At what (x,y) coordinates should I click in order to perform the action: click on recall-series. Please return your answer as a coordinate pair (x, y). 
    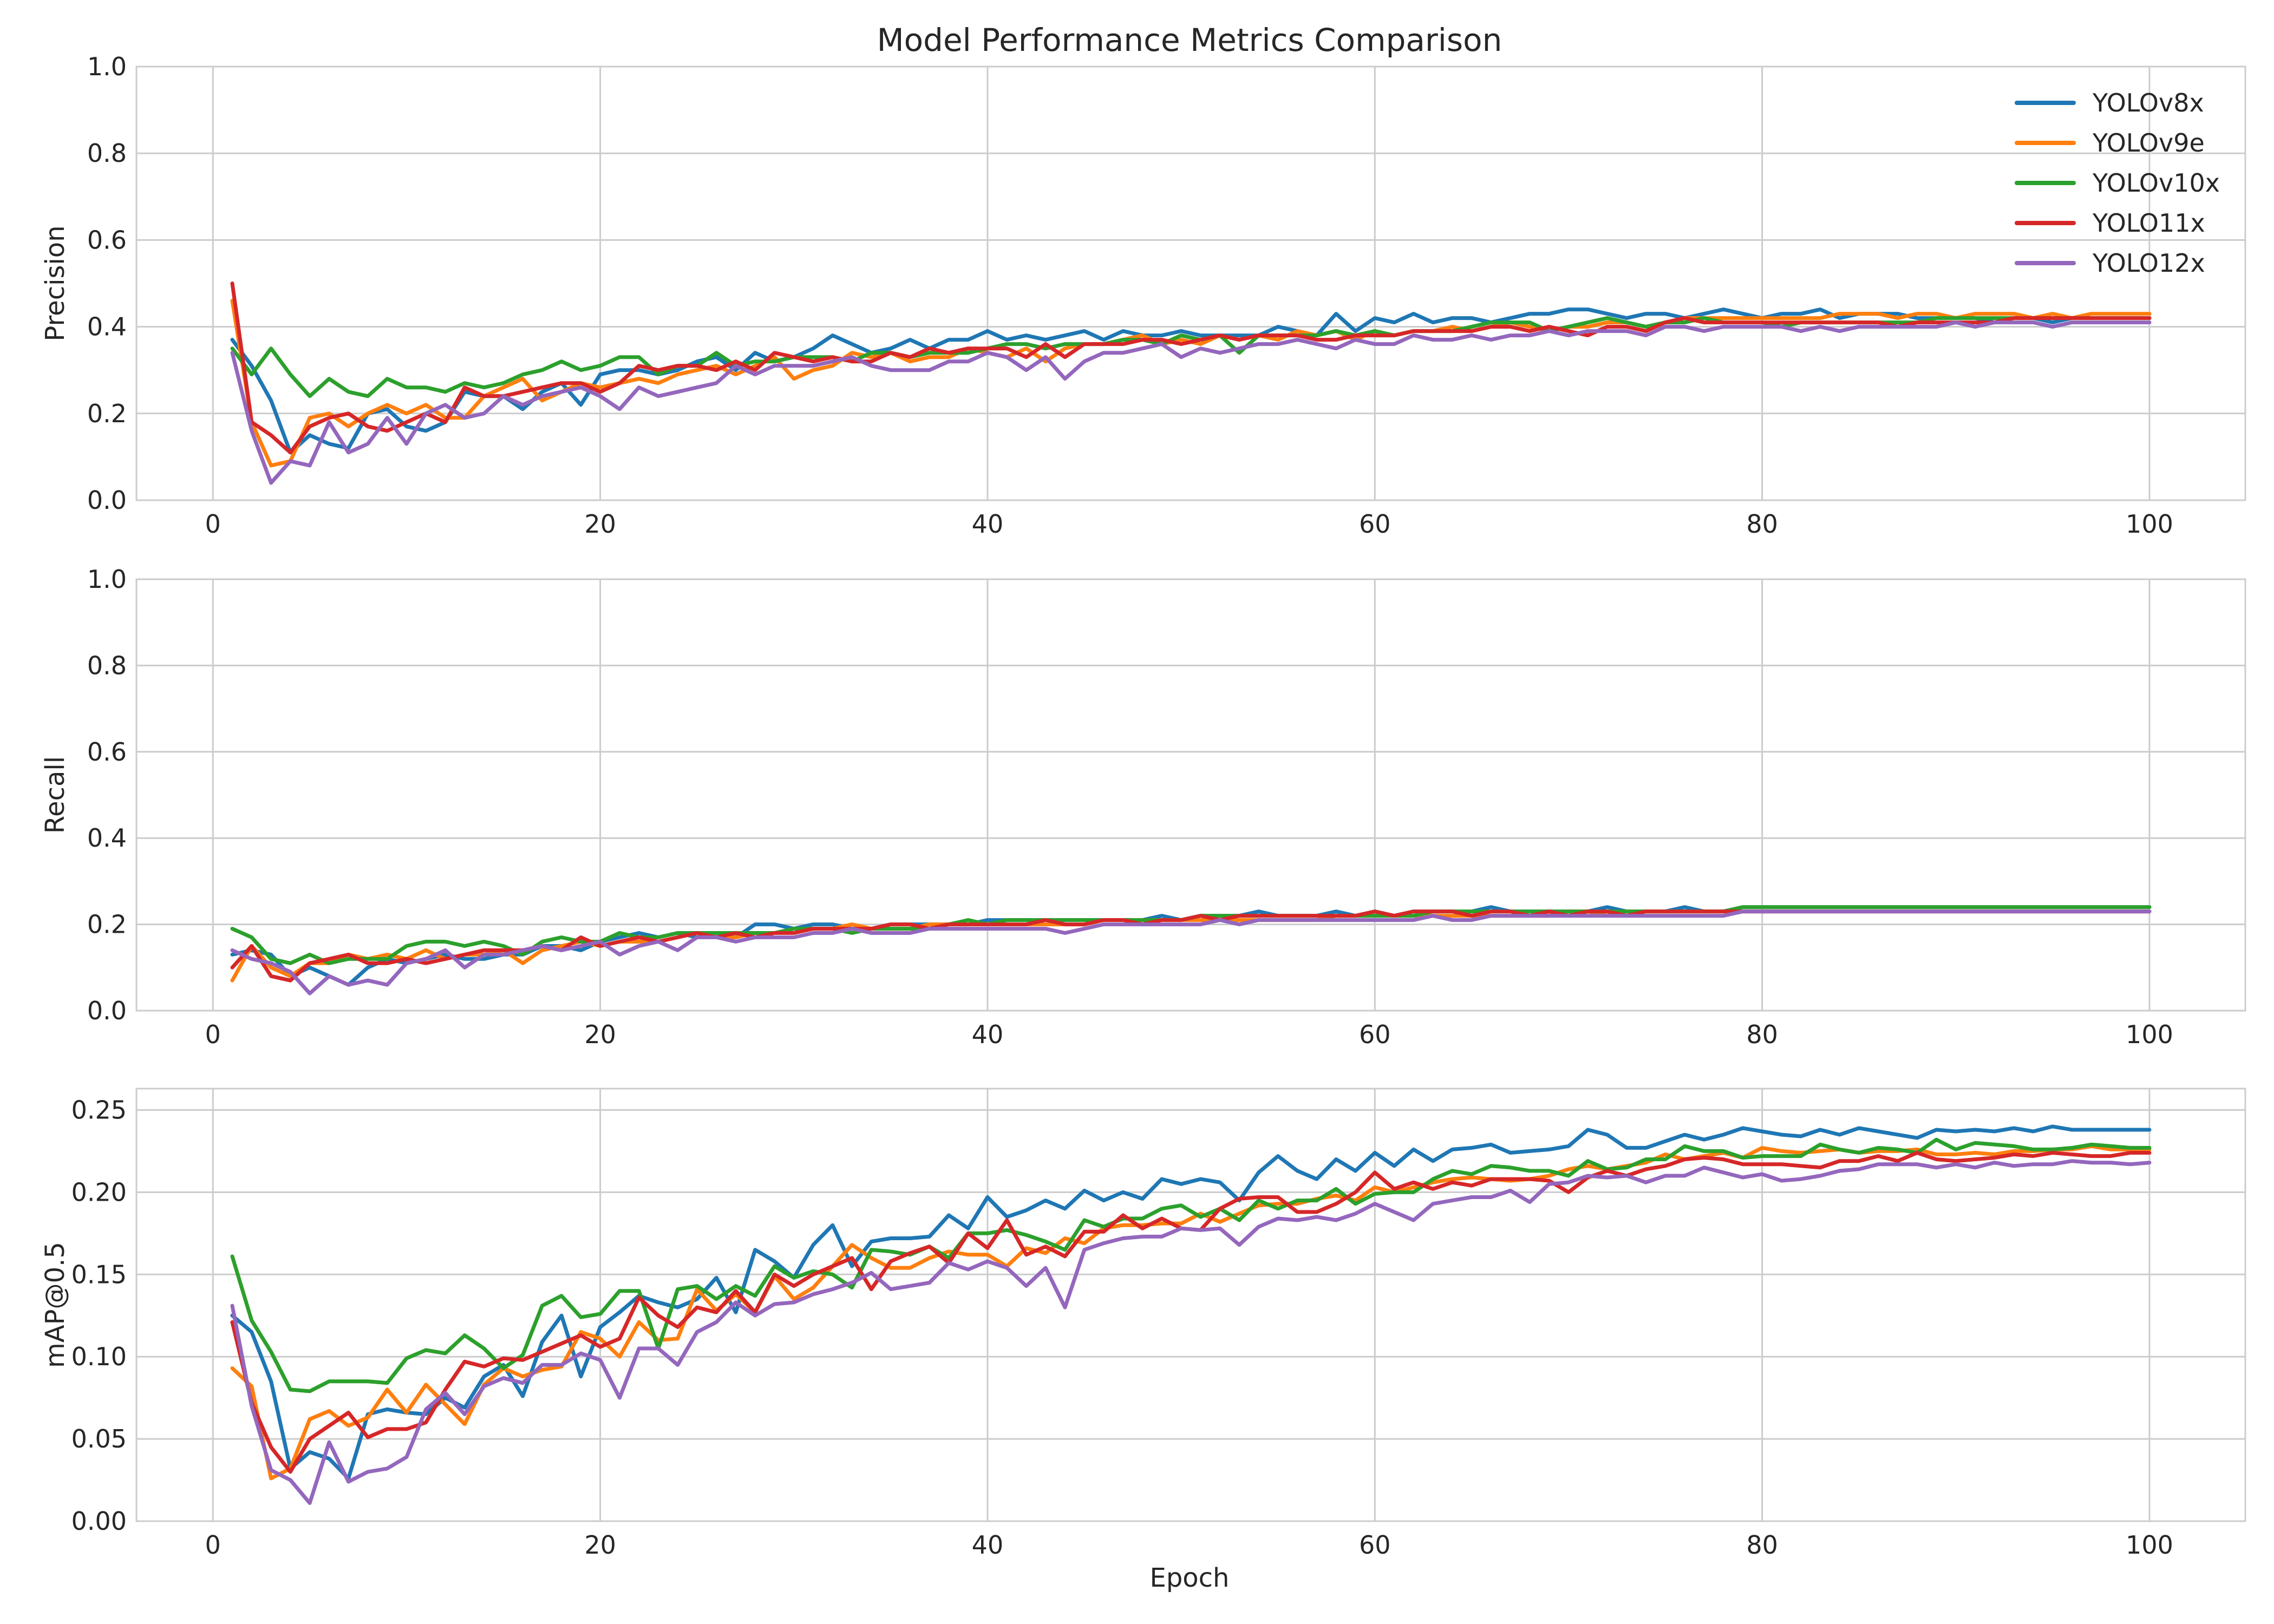
    Looking at the image, I should click on (1191, 950).